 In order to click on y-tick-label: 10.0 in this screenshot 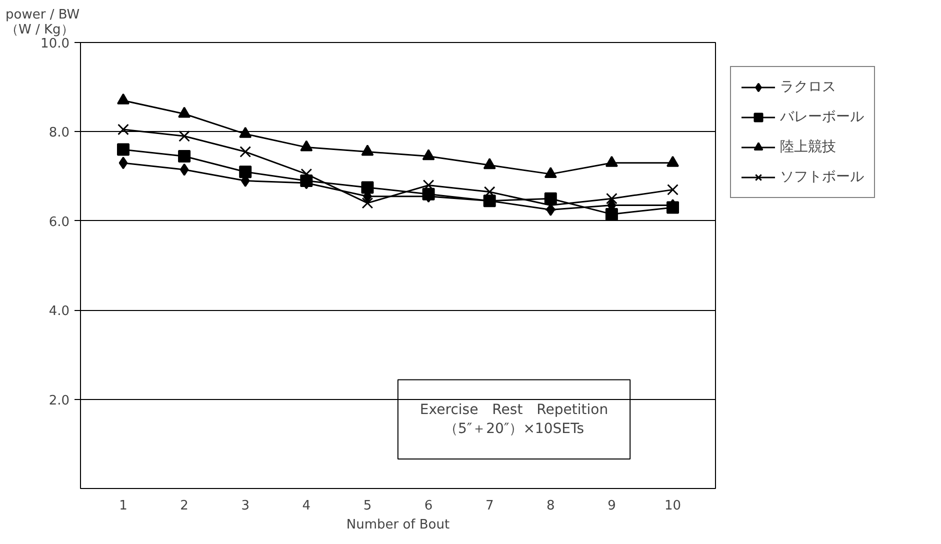, I will do `click(55, 44)`.